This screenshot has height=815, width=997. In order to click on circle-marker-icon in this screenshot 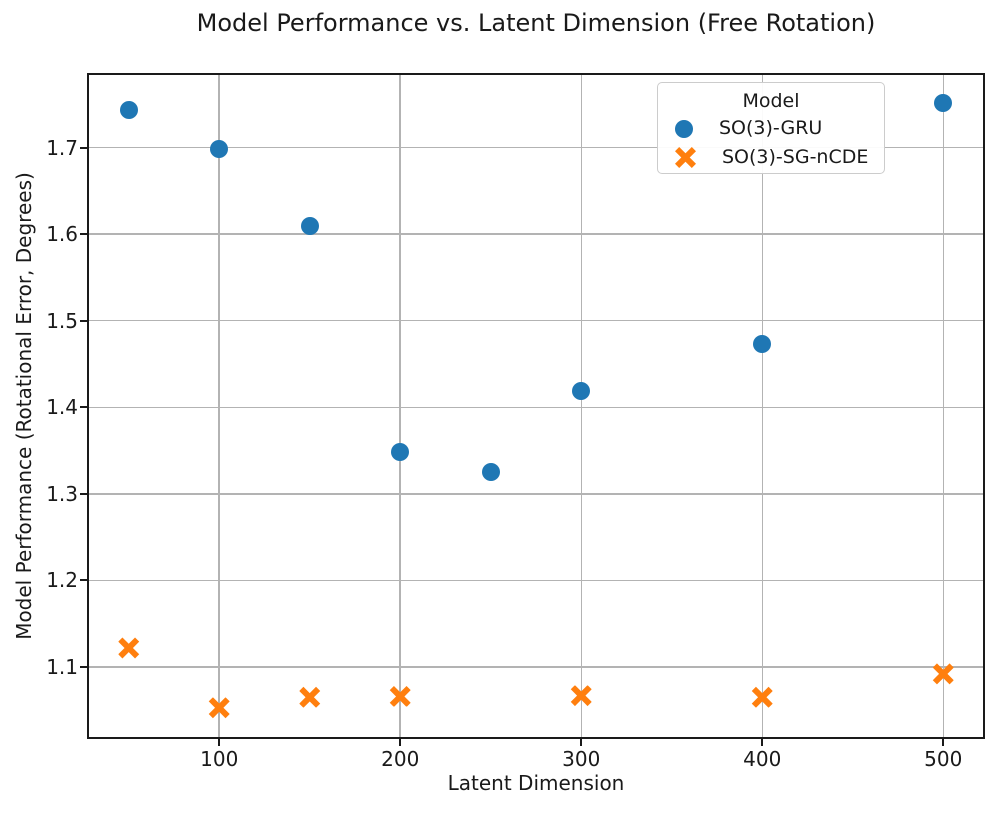, I will do `click(684, 128)`.